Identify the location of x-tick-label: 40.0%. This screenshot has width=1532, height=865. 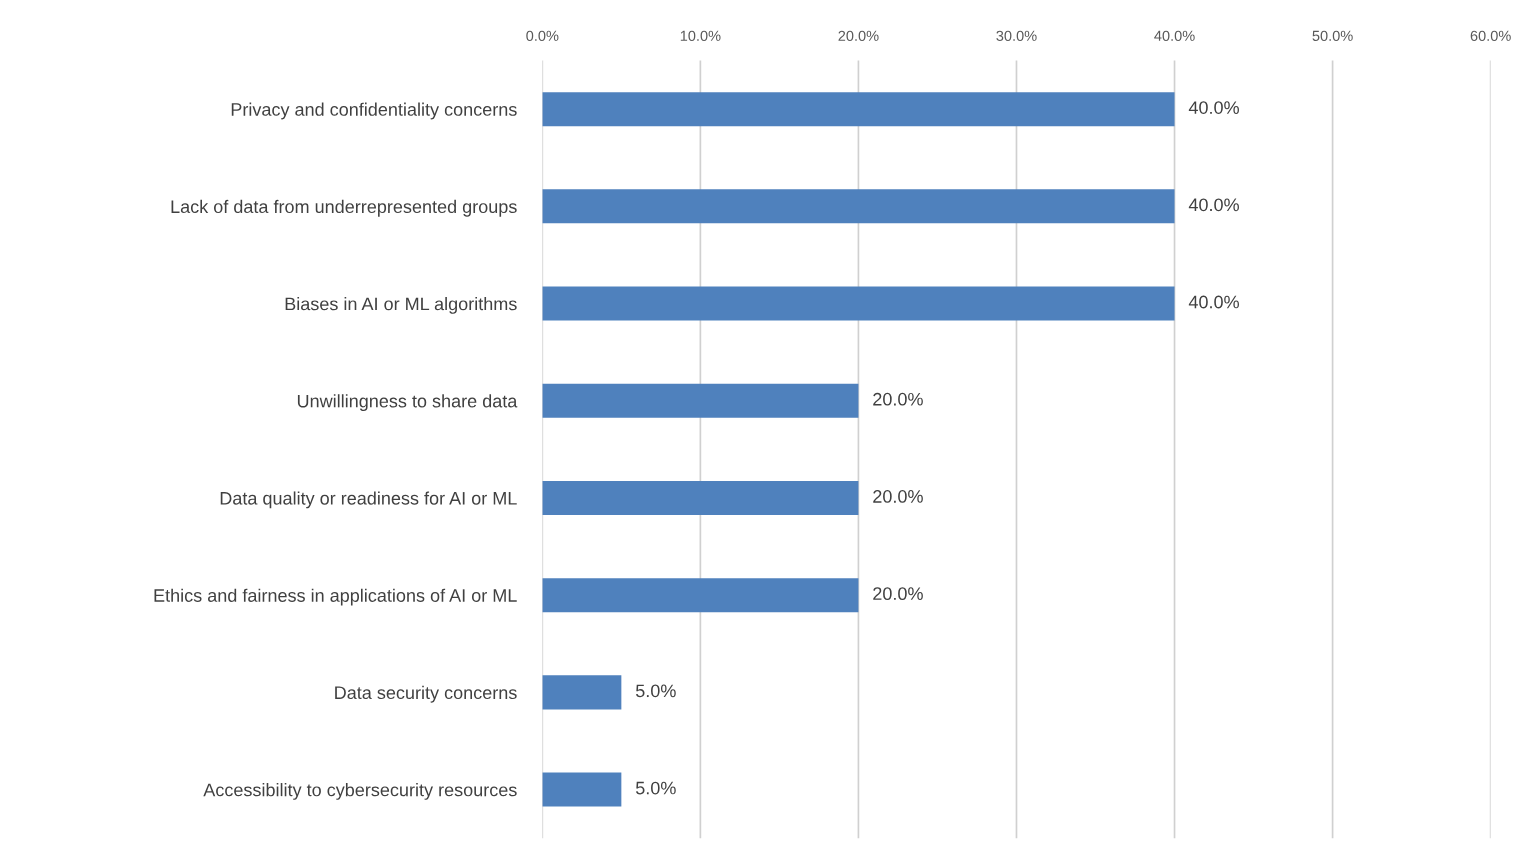
(1174, 35).